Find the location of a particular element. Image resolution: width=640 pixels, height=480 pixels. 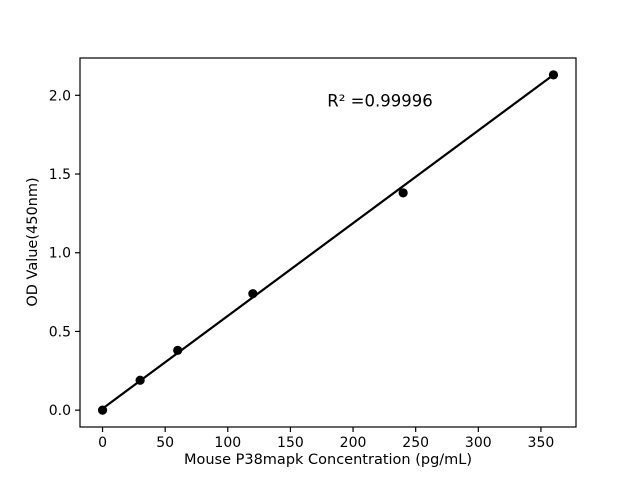

y-tick-label: 0.5 is located at coordinates (60, 332).